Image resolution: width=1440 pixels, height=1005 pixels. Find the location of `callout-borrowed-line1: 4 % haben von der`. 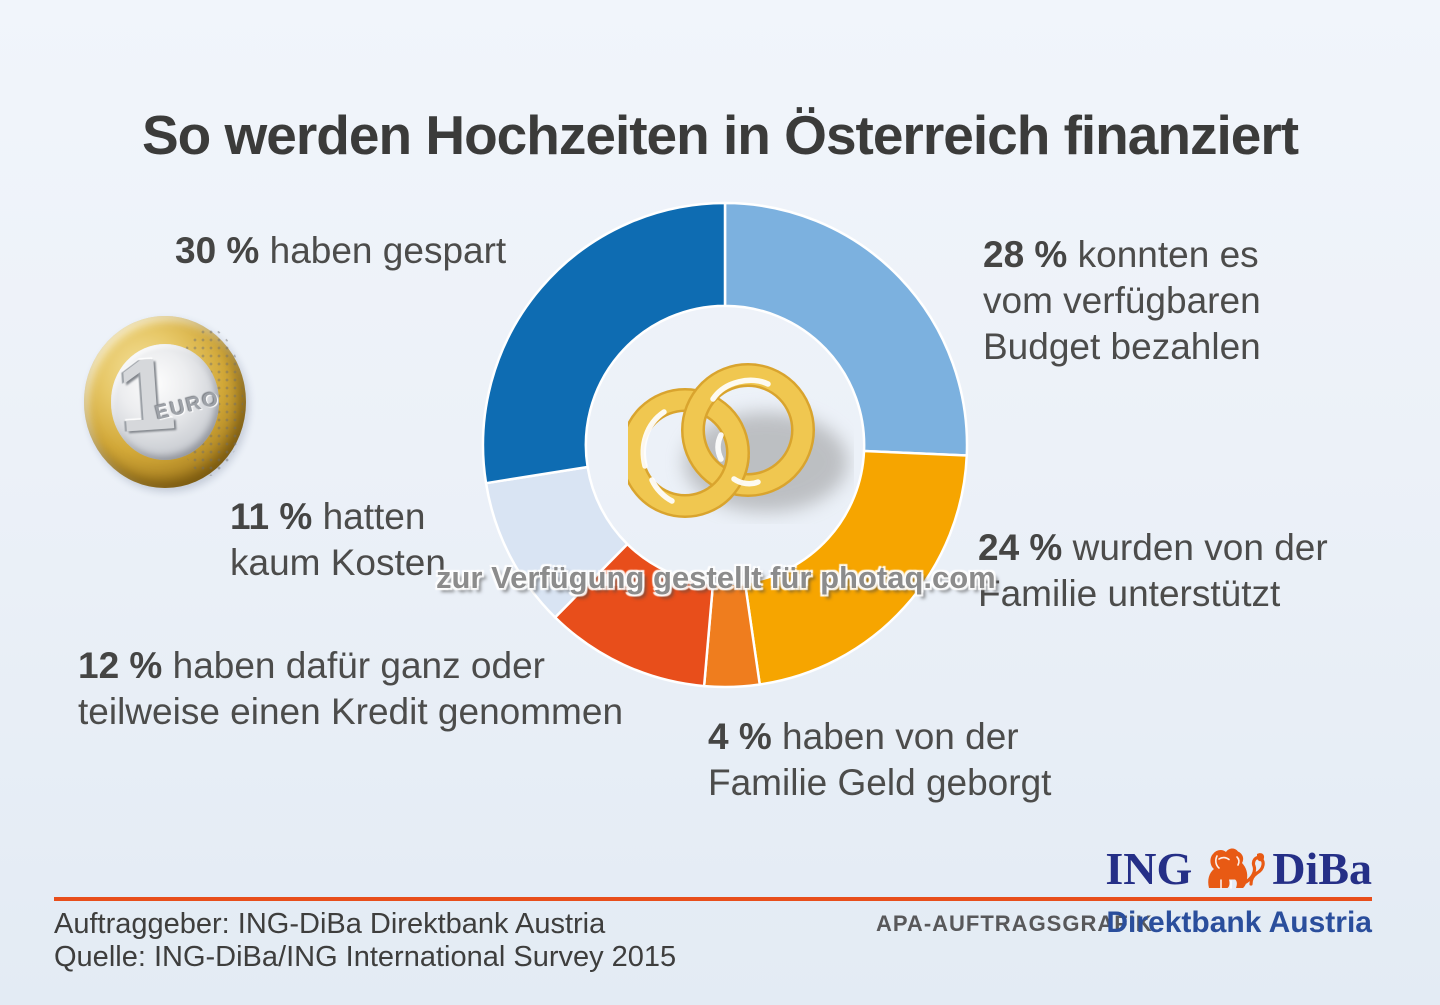

callout-borrowed-line1: 4 % haben von der is located at coordinates (879, 737).